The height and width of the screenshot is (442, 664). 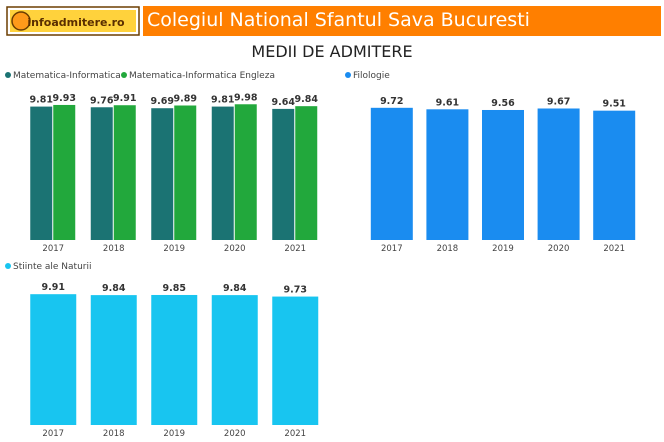 What do you see at coordinates (102, 100) in the screenshot?
I see `data-label-0-2018: 9.76` at bounding box center [102, 100].